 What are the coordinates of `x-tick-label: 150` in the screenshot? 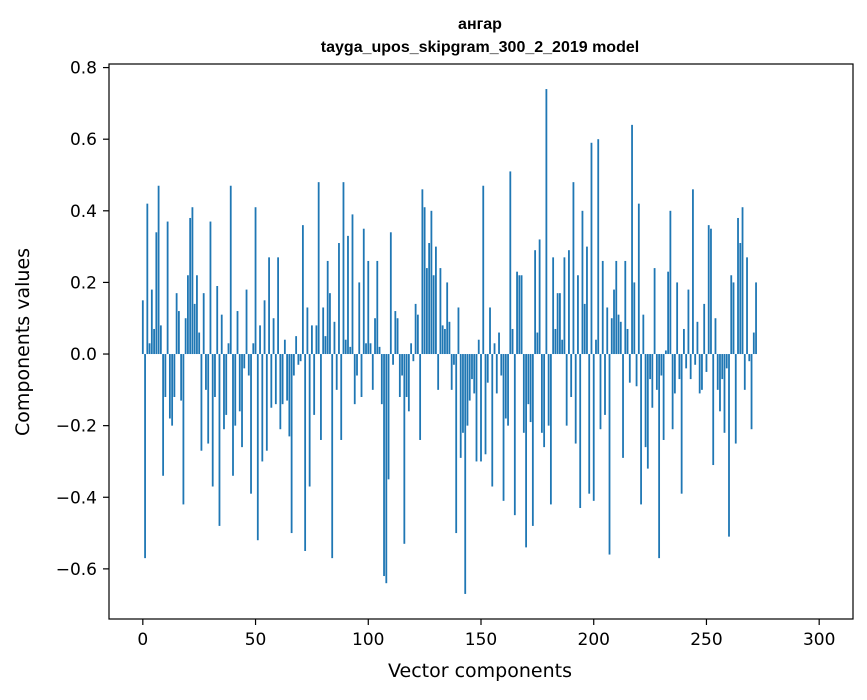 It's located at (481, 640).